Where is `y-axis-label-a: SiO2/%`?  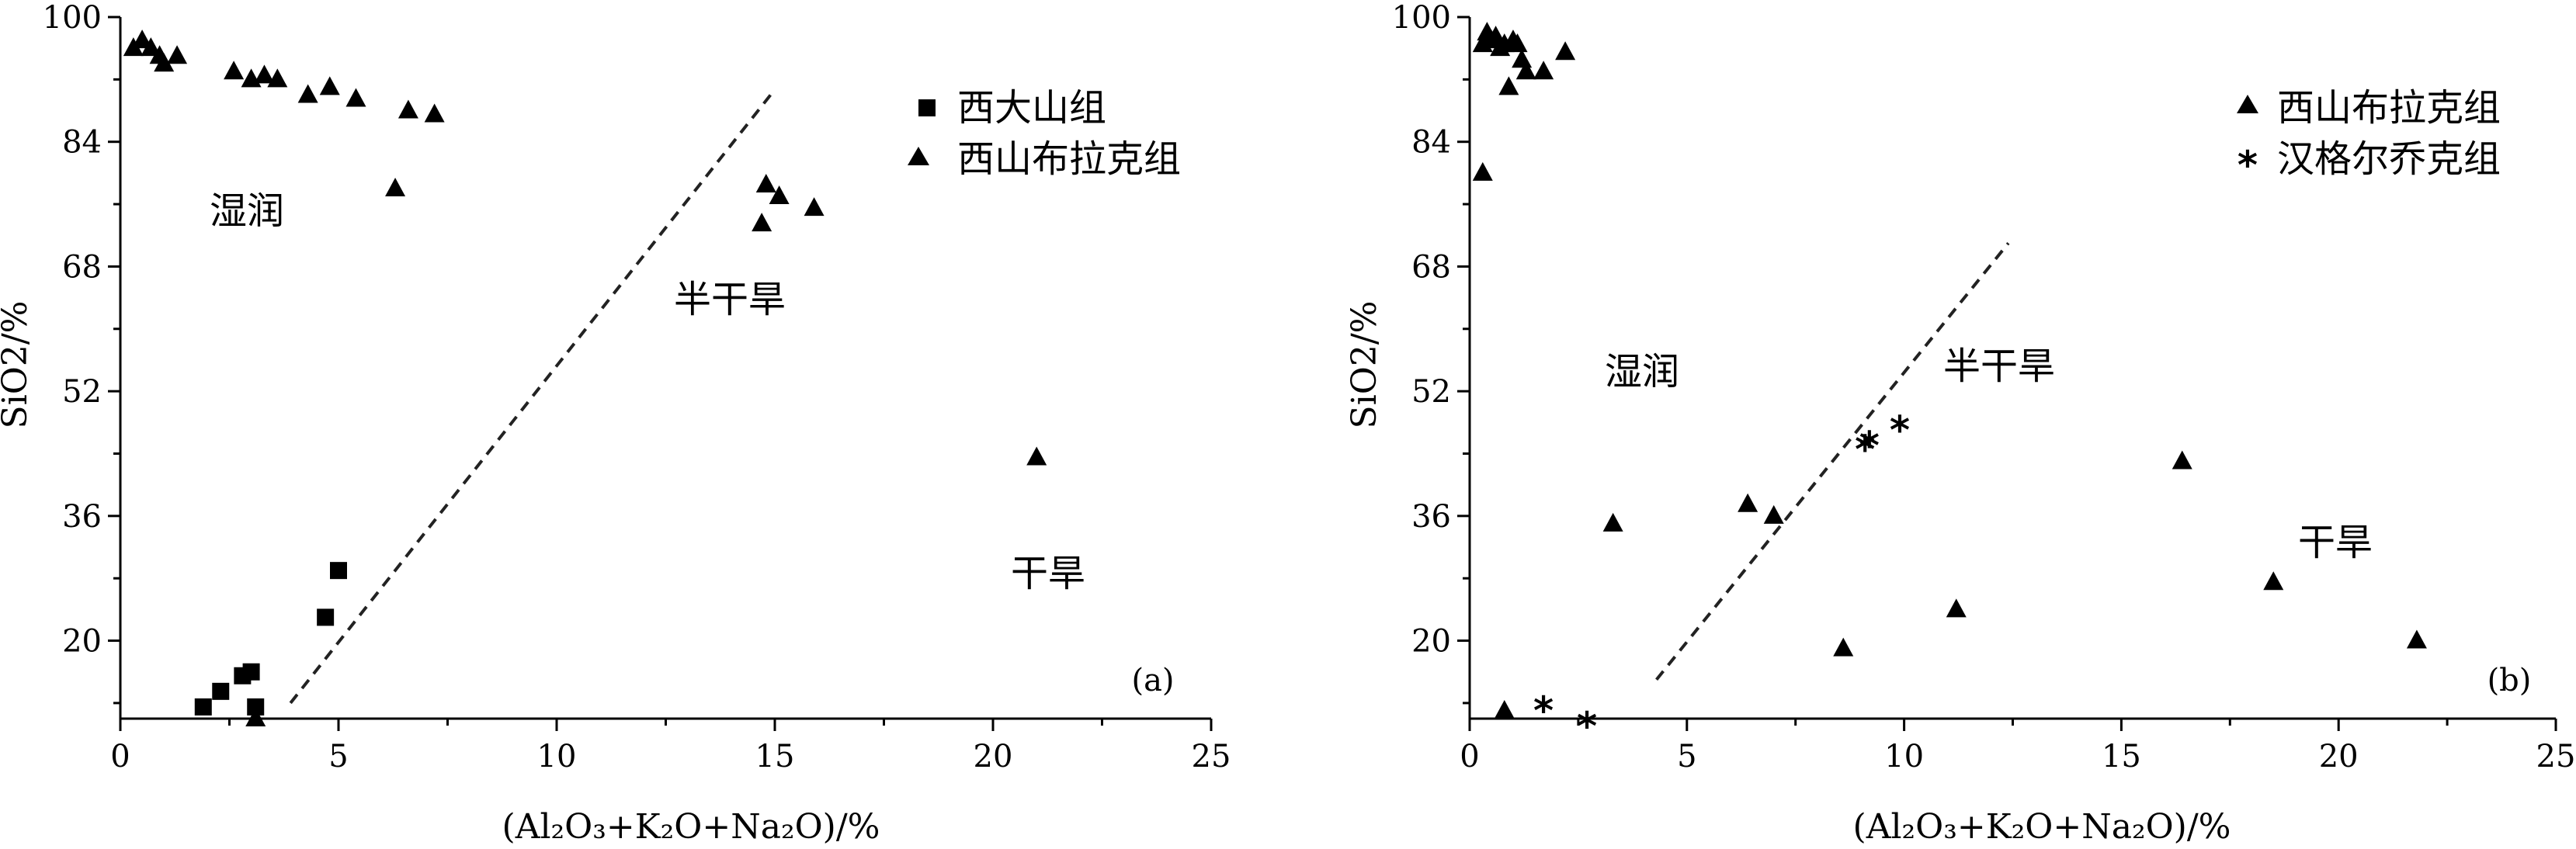 y-axis-label-a: SiO2/% is located at coordinates (17, 365).